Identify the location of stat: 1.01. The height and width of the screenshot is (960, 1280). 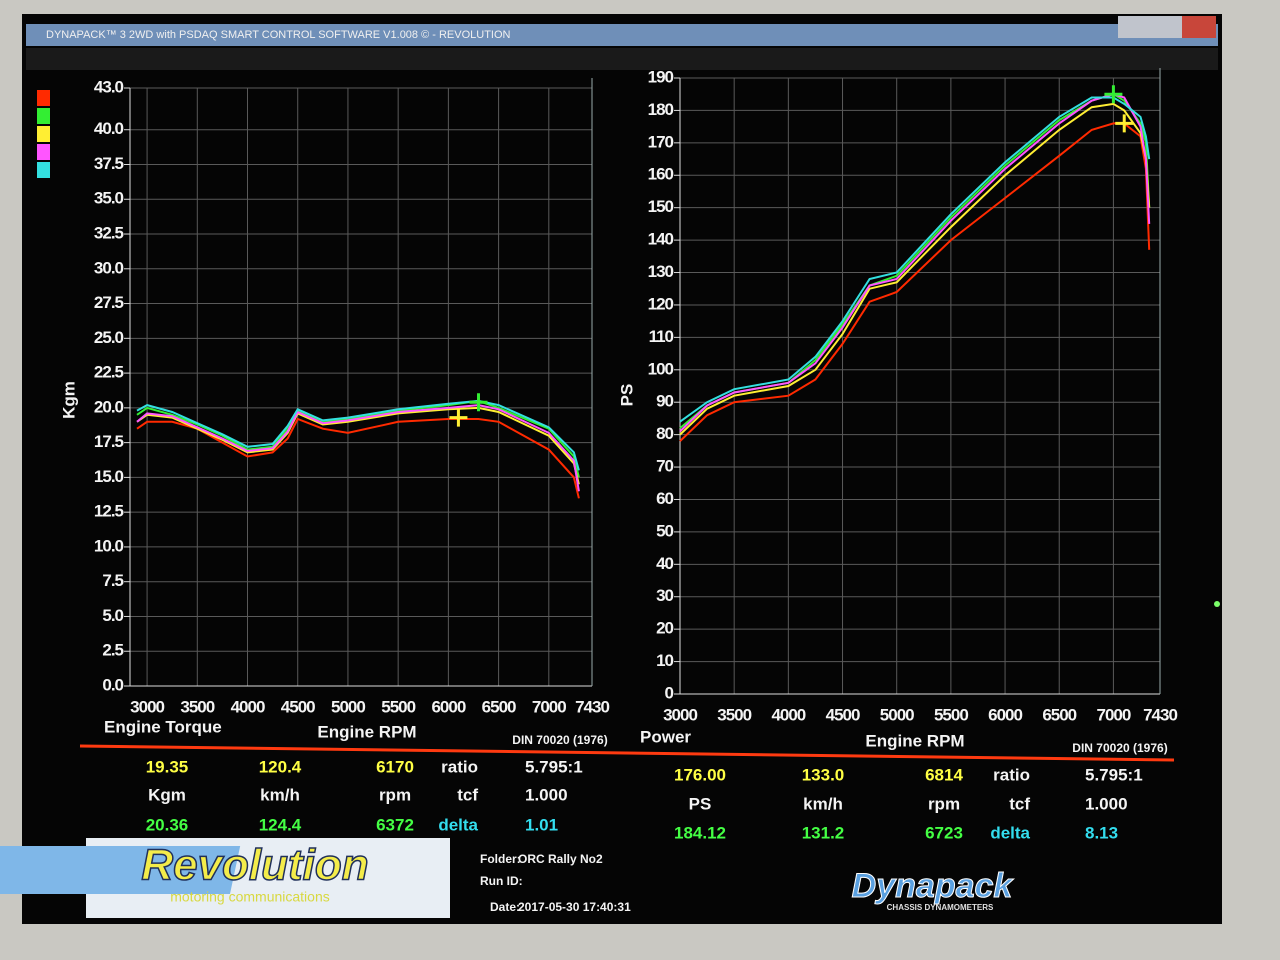
(541, 824).